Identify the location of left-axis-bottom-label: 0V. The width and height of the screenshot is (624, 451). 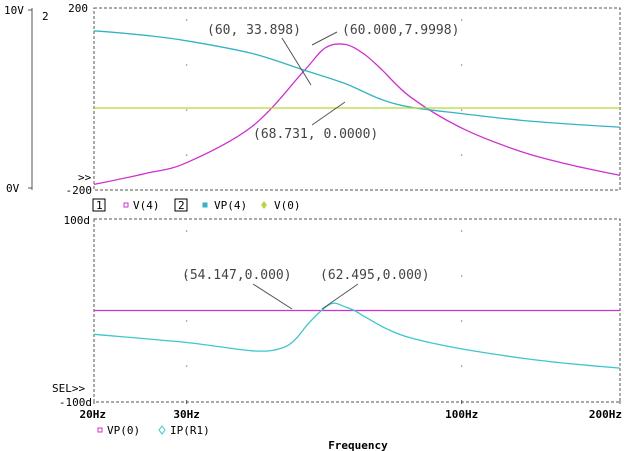
(13, 188).